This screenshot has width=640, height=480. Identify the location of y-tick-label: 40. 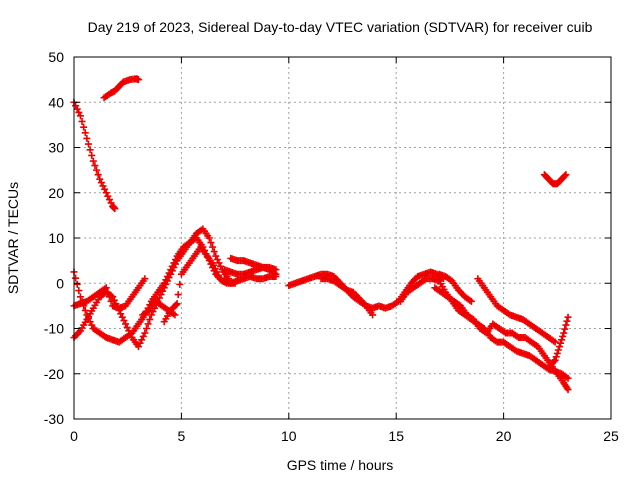
(56, 102).